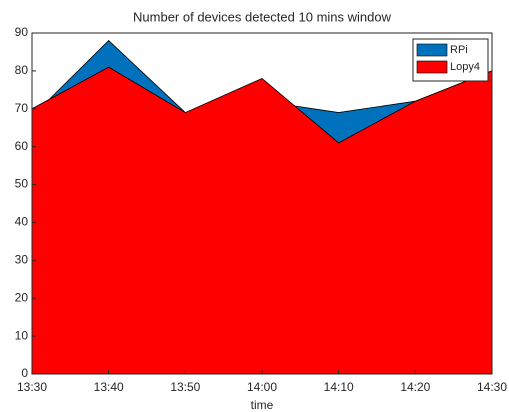 The height and width of the screenshot is (412, 509). I want to click on x-tick-label: 13:50, so click(185, 387).